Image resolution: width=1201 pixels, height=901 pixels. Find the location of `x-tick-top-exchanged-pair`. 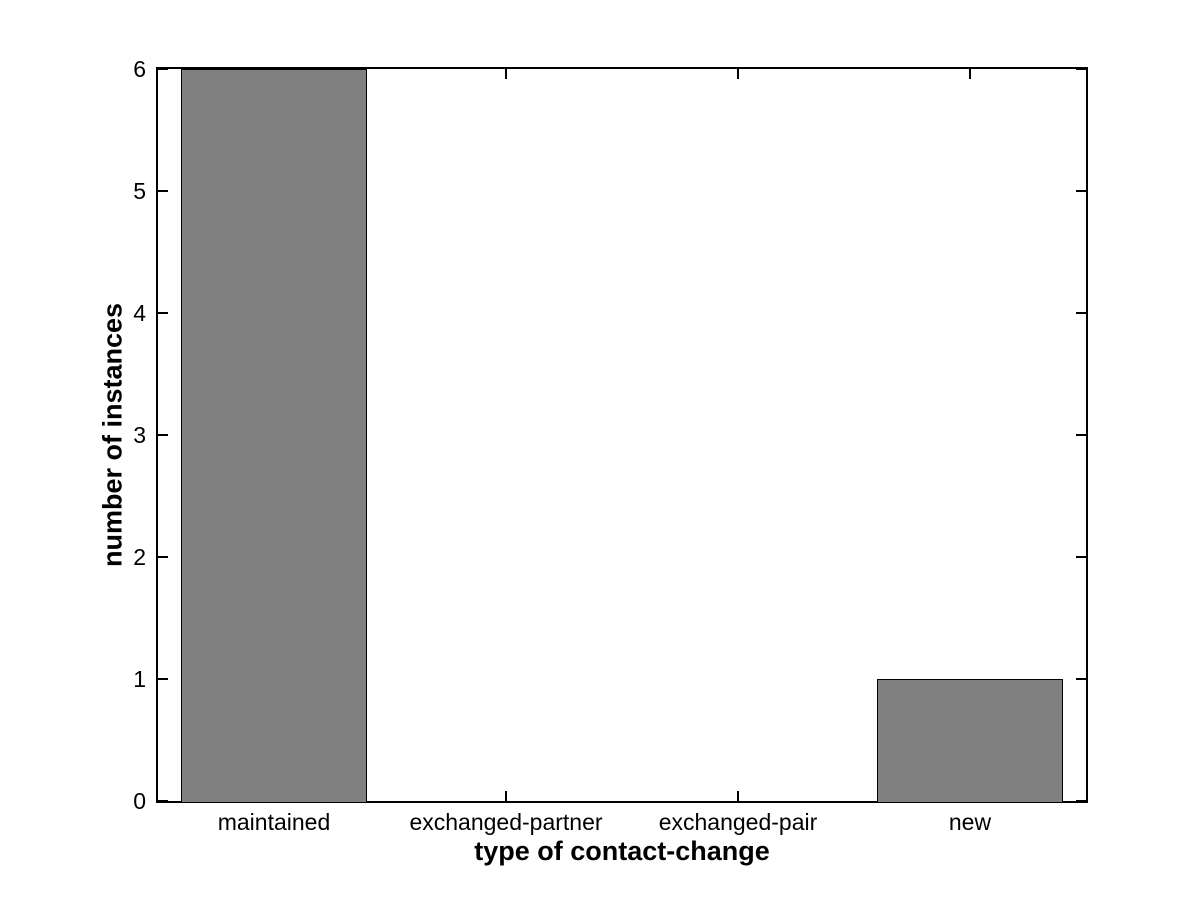

x-tick-top-exchanged-pair is located at coordinates (738, 74).